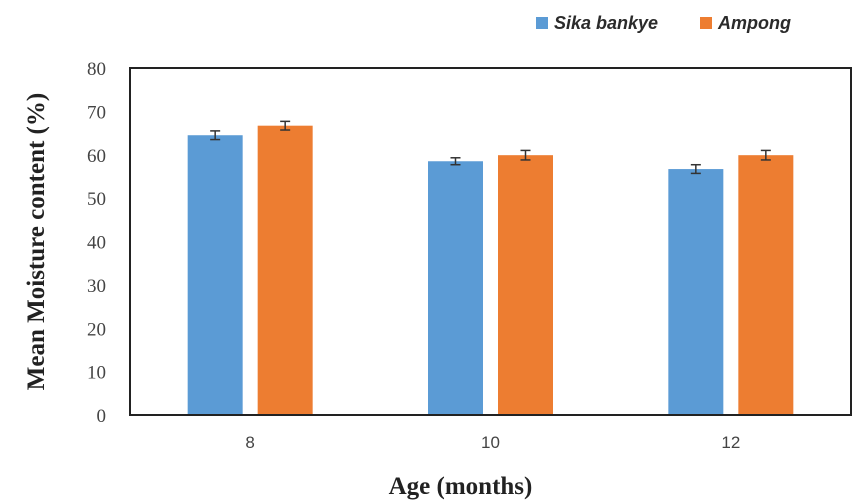 The image size is (854, 502). Describe the element at coordinates (754, 23) in the screenshot. I see `legend-label: Ampong` at that location.